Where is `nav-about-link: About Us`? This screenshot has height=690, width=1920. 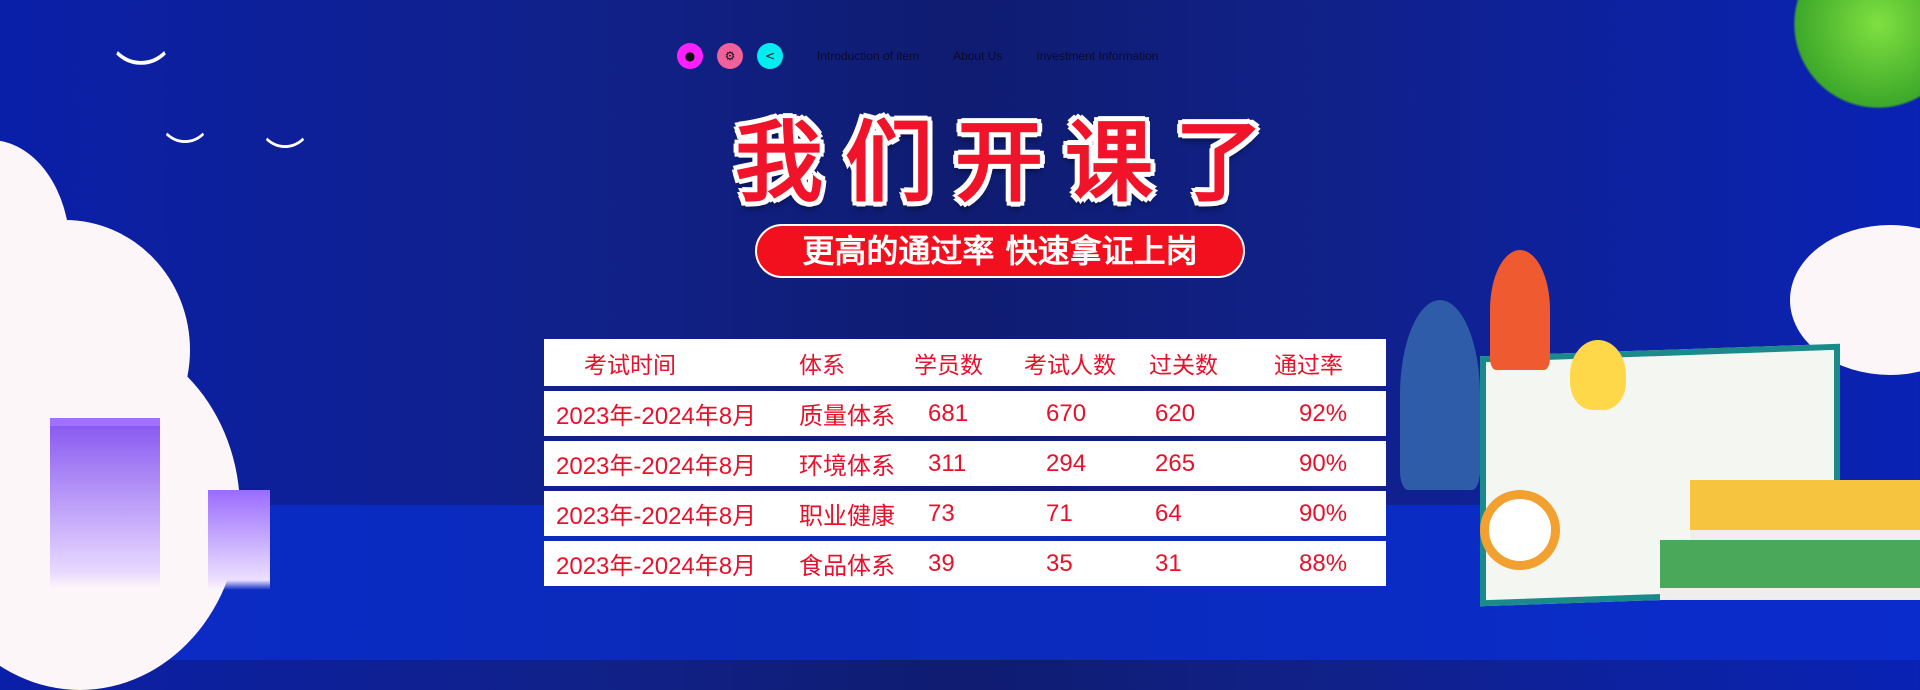
nav-about-link: About Us is located at coordinates (978, 56).